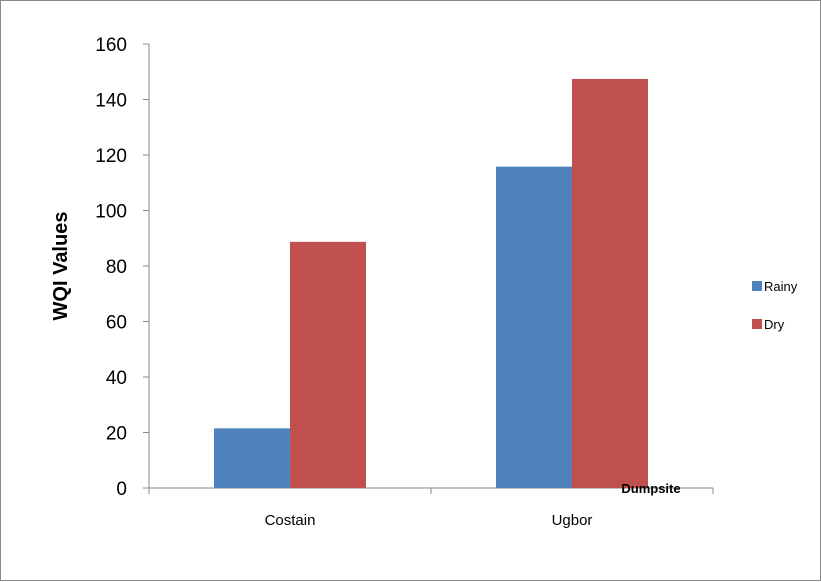 Image resolution: width=821 pixels, height=582 pixels. I want to click on legend-swatch-dry, so click(757, 324).